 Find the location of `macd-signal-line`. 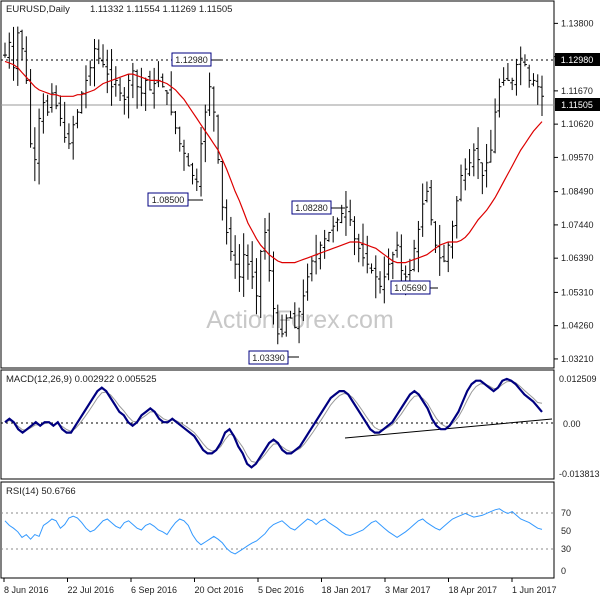

macd-signal-line is located at coordinates (273, 421).